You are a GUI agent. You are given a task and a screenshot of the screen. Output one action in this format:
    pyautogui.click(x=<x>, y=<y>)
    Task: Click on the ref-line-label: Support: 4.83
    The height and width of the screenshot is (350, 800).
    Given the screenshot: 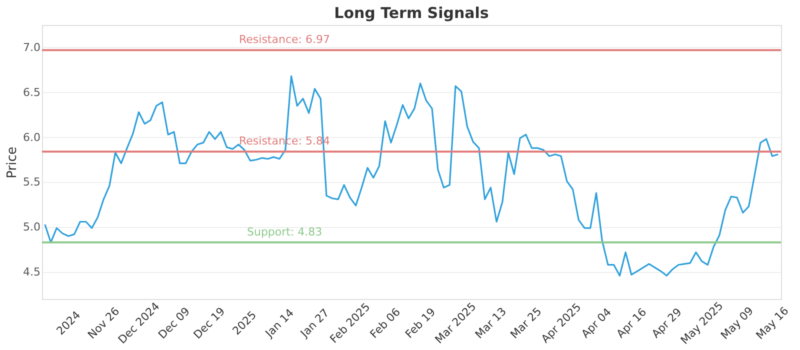 What is the action you would take?
    pyautogui.click(x=284, y=231)
    